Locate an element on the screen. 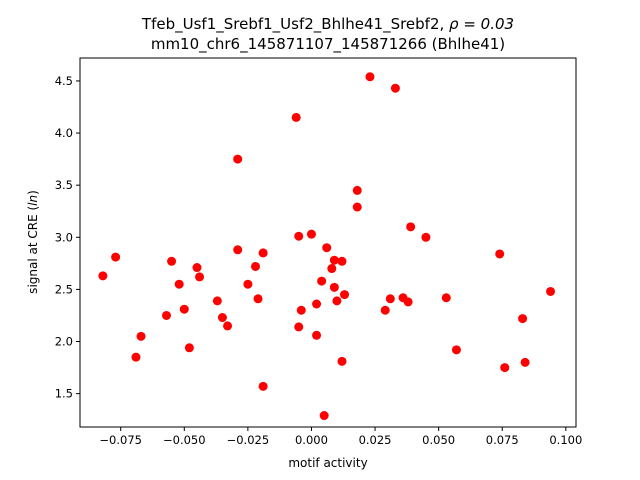 This screenshot has width=640, height=480. y-tick-label: 4.0 is located at coordinates (64, 133).